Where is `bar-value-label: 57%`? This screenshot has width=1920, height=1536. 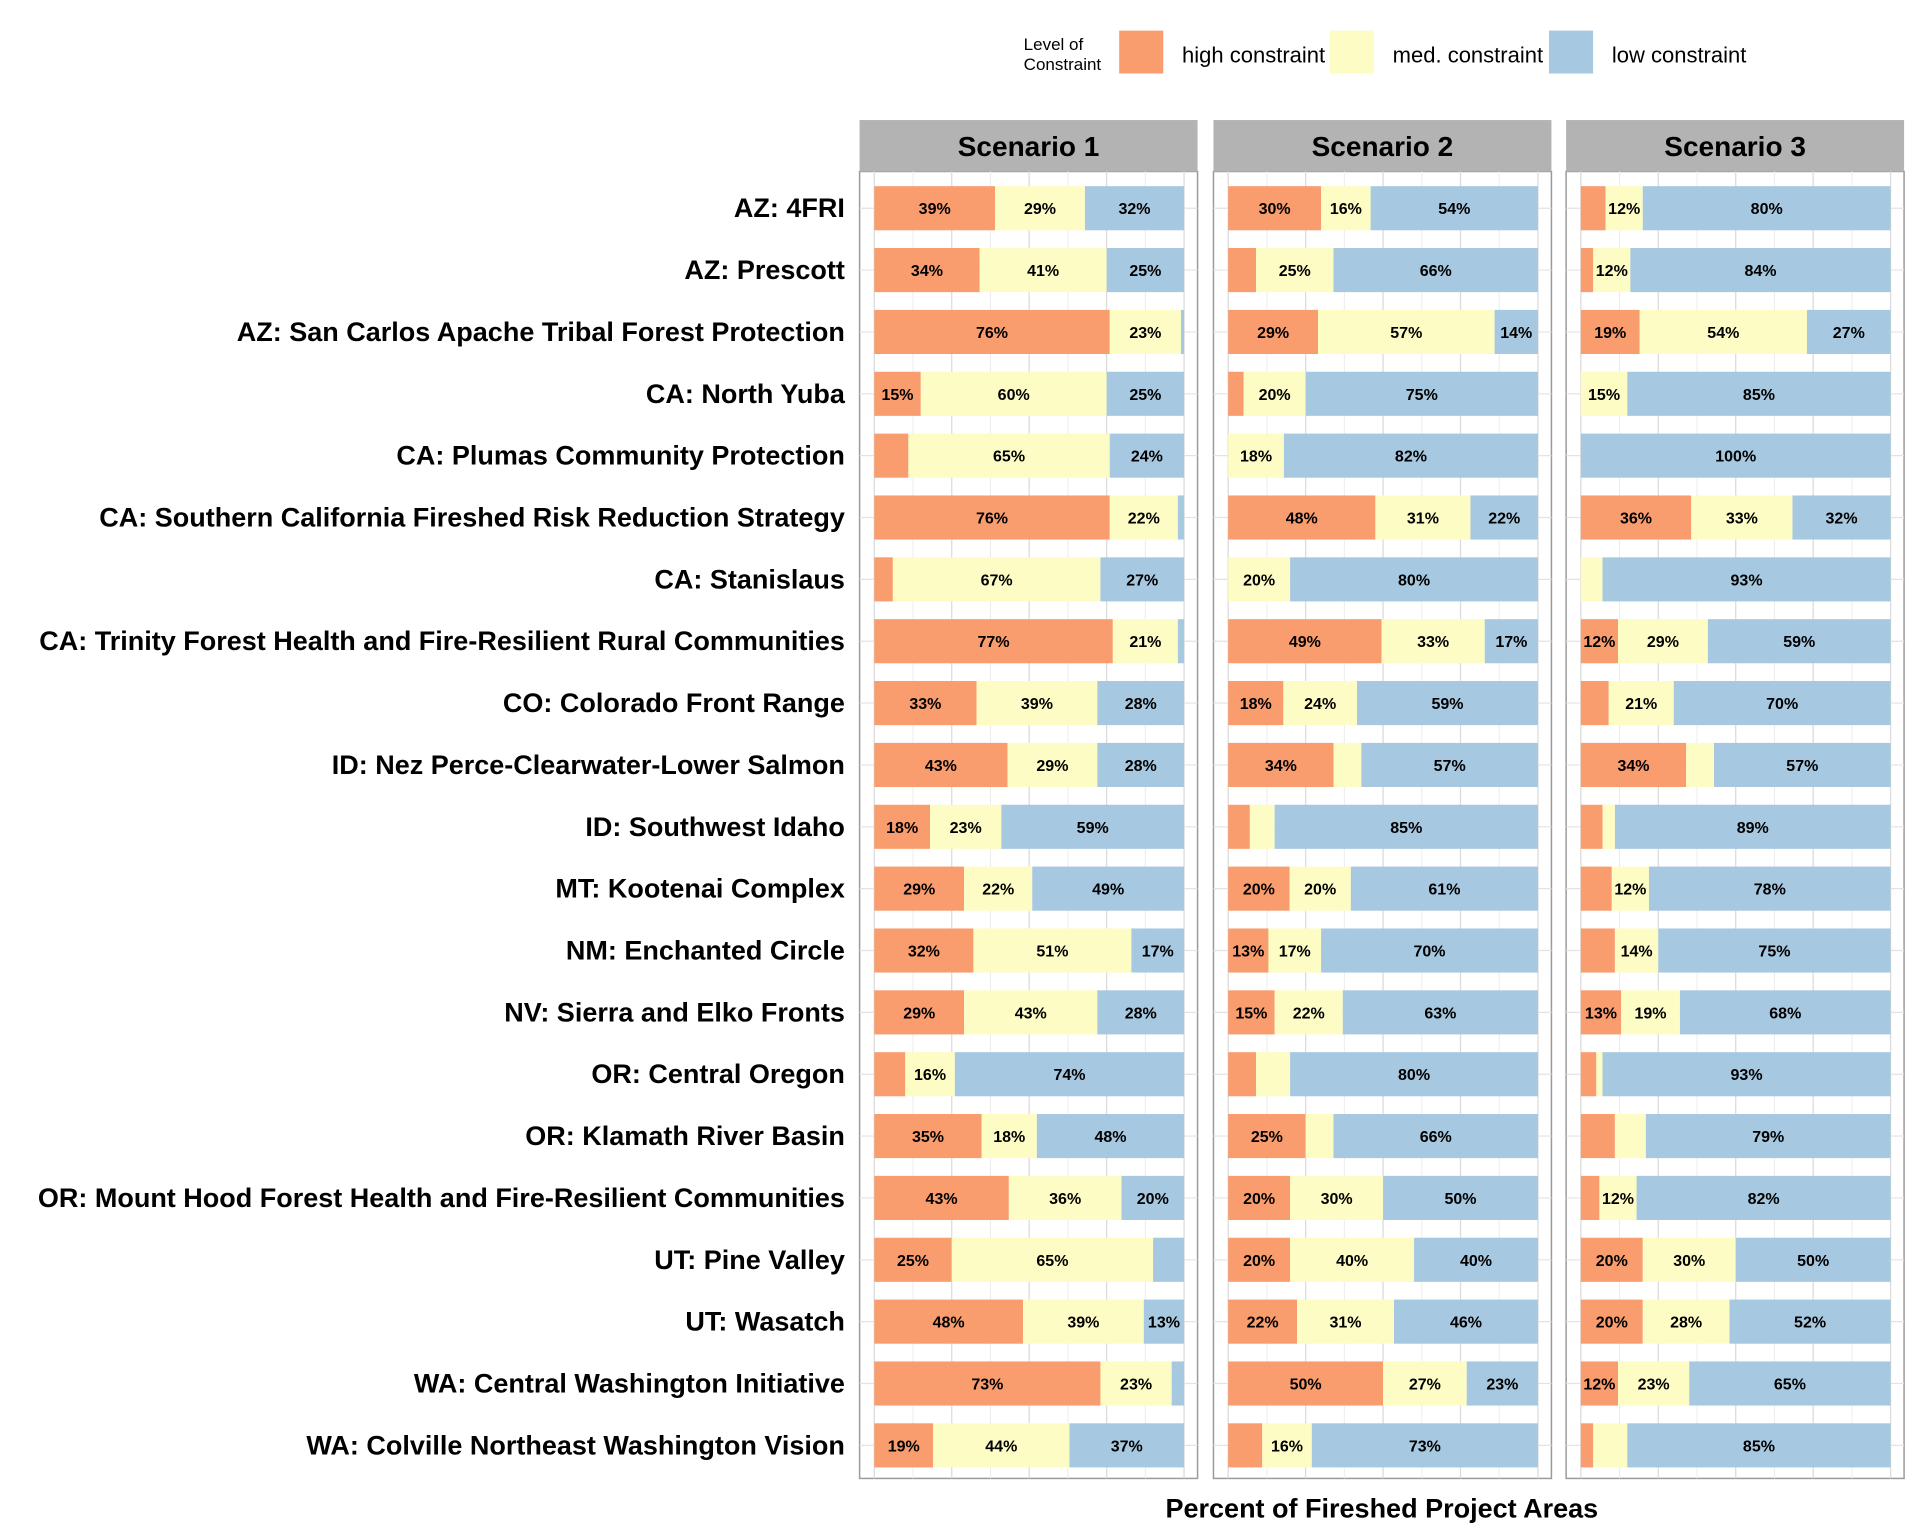
bar-value-label: 57% is located at coordinates (1406, 333).